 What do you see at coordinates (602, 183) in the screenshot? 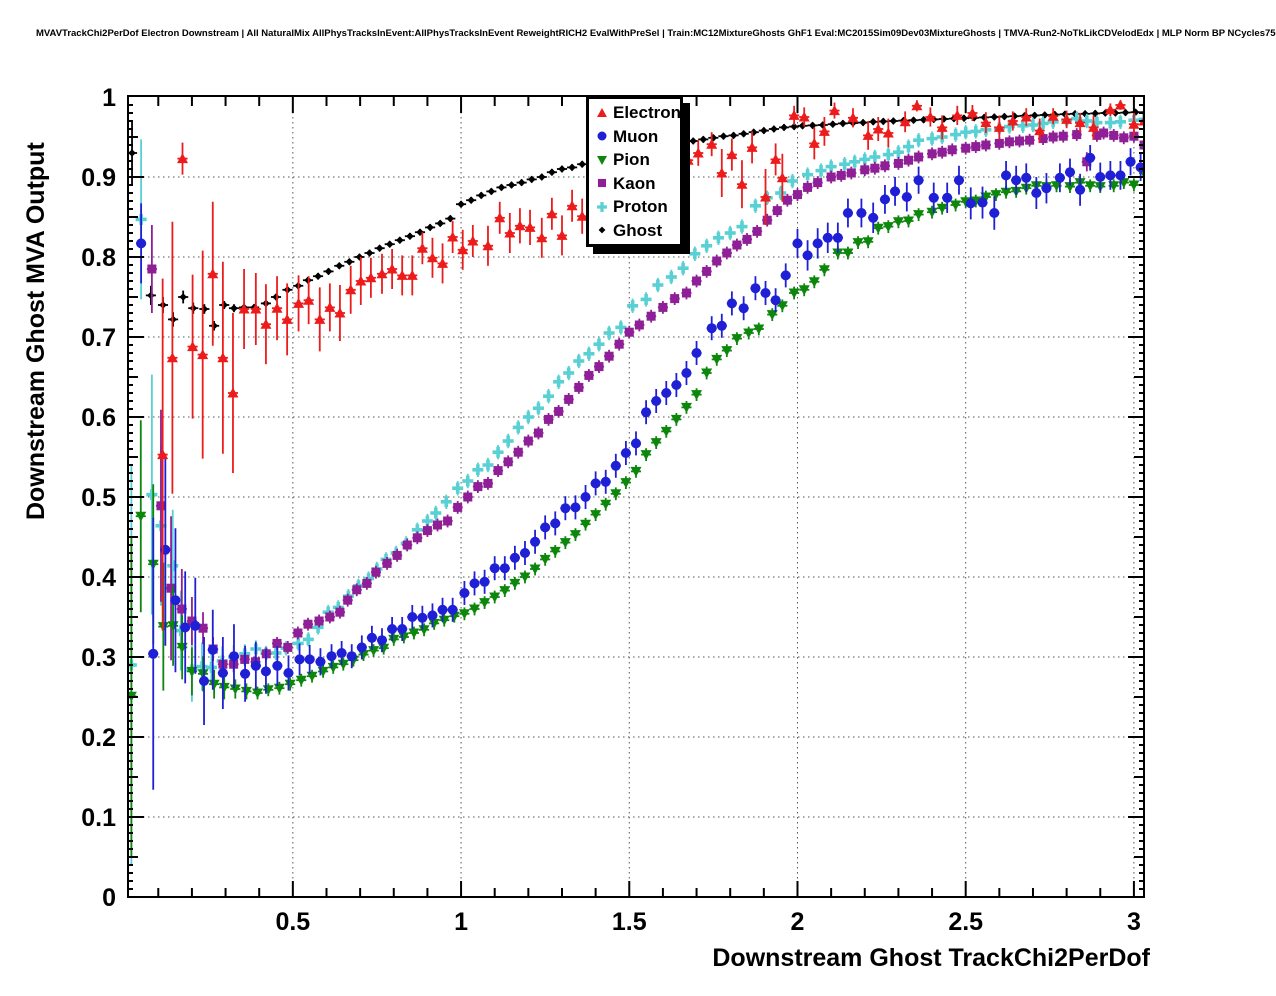
I see `kaon-marker-icon` at bounding box center [602, 183].